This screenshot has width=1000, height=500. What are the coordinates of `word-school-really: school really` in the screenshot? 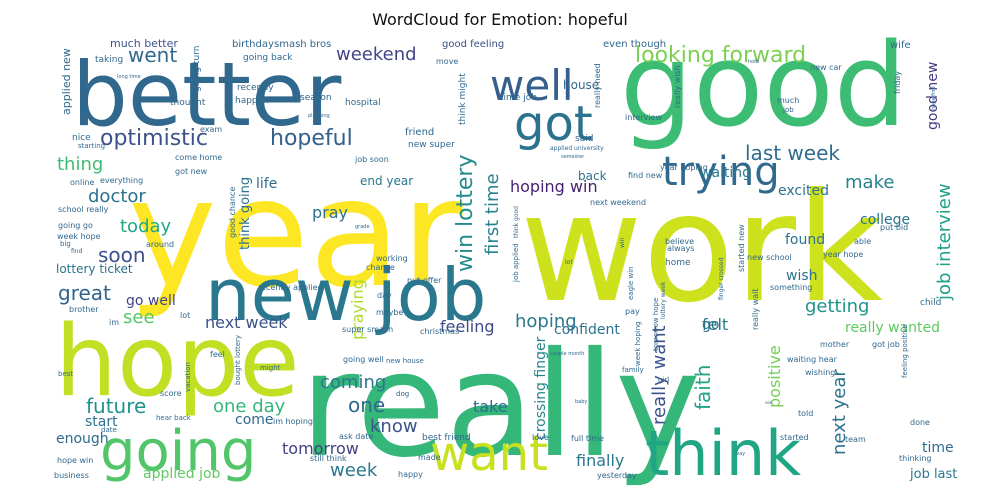 It's located at (83, 209).